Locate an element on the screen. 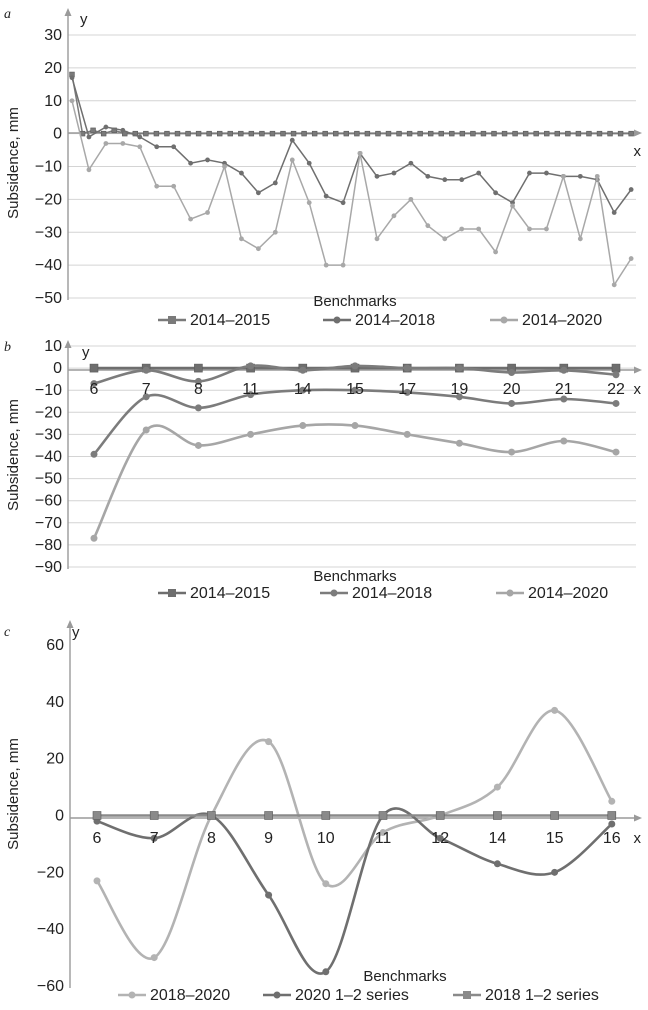 The height and width of the screenshot is (1010, 648). x-axis-name: x is located at coordinates (638, 838).